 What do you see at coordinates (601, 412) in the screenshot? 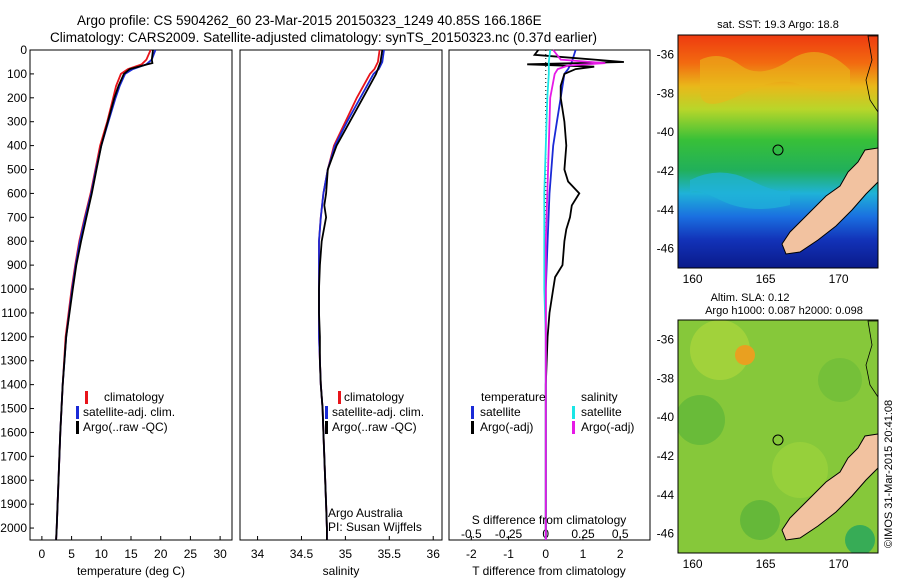
I see `legend-label-sal-satellite: satellite` at bounding box center [601, 412].